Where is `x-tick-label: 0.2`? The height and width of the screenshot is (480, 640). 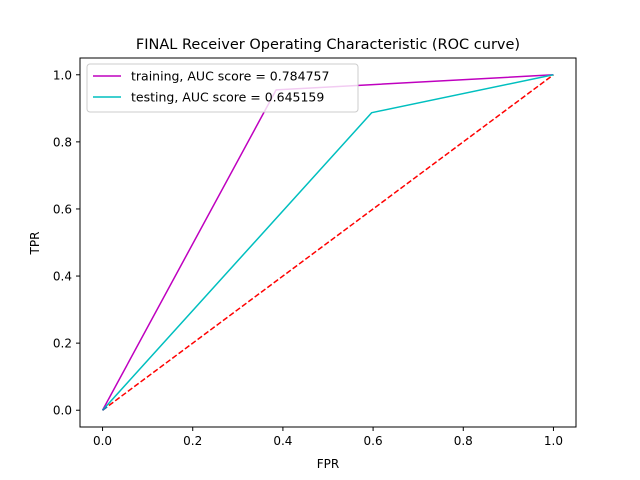
x-tick-label: 0.2 is located at coordinates (192, 441).